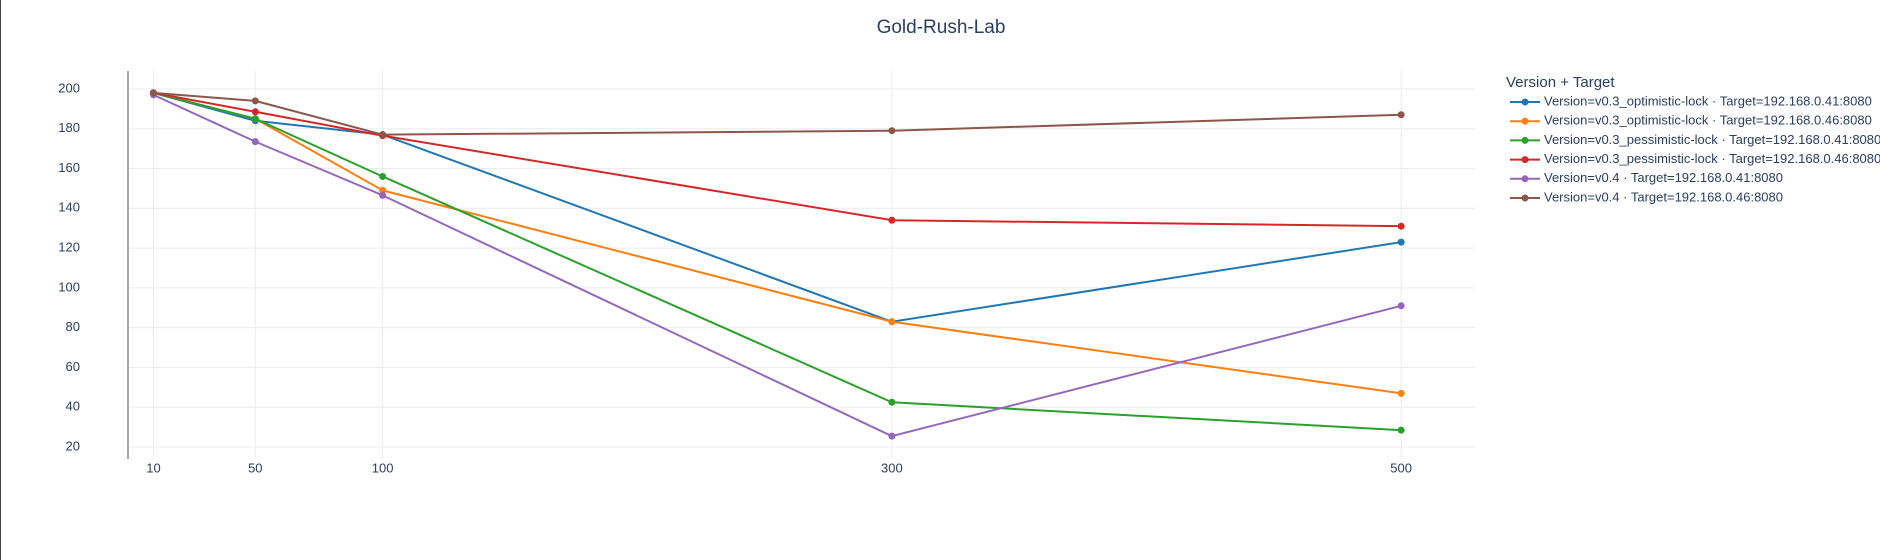 This screenshot has width=1880, height=560. Describe the element at coordinates (73, 326) in the screenshot. I see `y-tick-label: 80` at that location.